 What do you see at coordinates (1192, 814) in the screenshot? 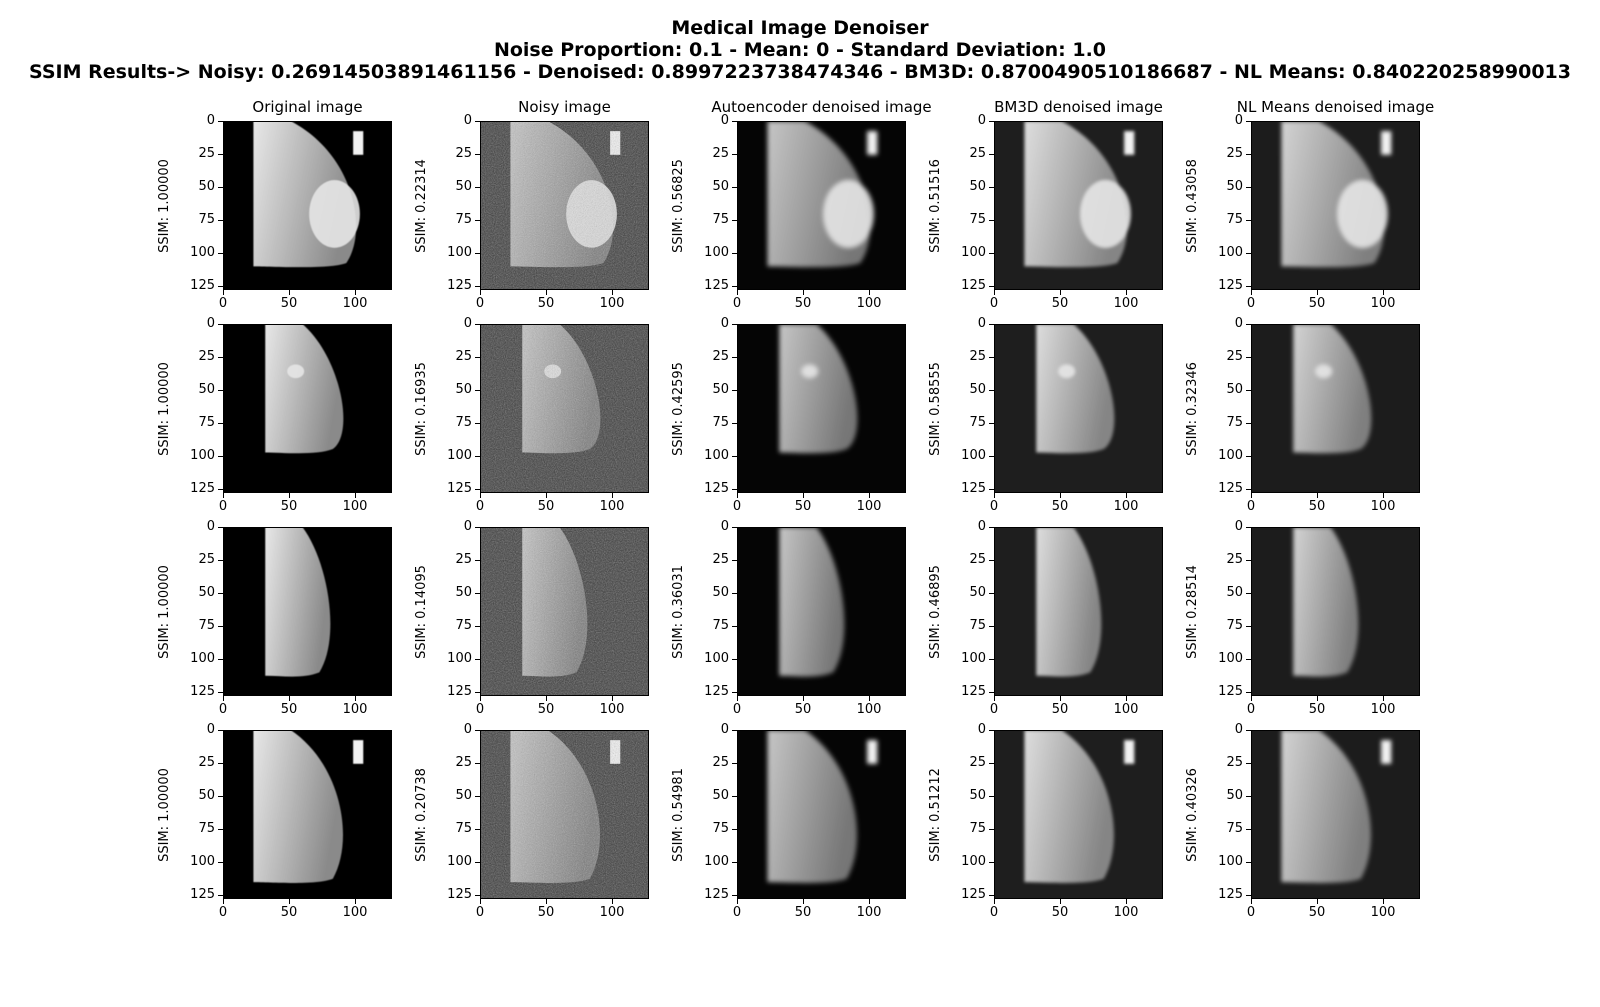
I see `ssim-label: SSIM: 0.40326` at bounding box center [1192, 814].